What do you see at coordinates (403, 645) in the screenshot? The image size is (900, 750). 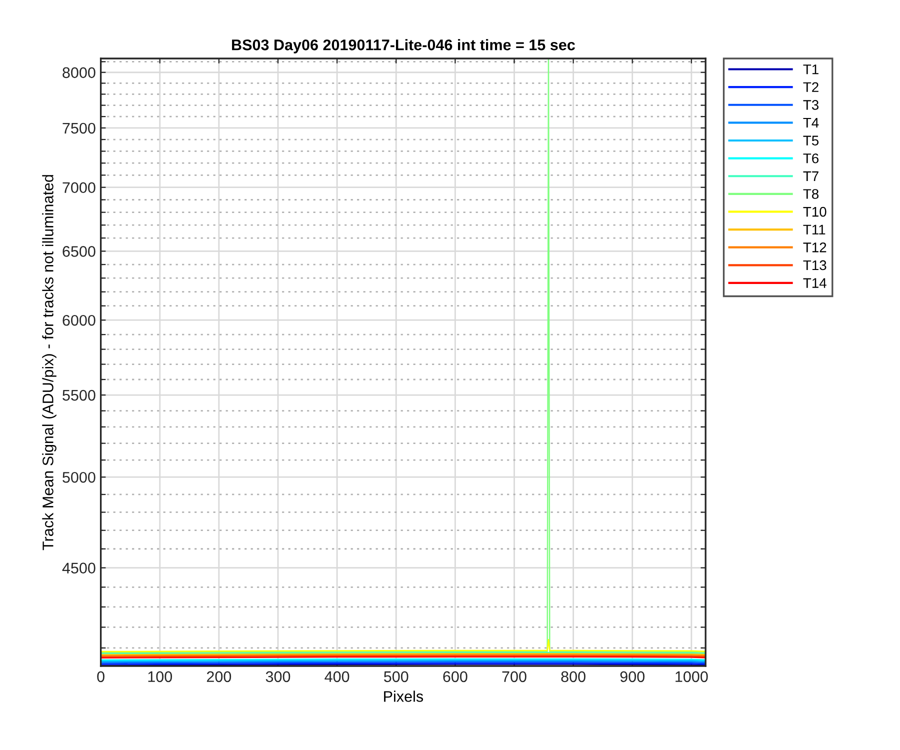 I see `line-series` at bounding box center [403, 645].